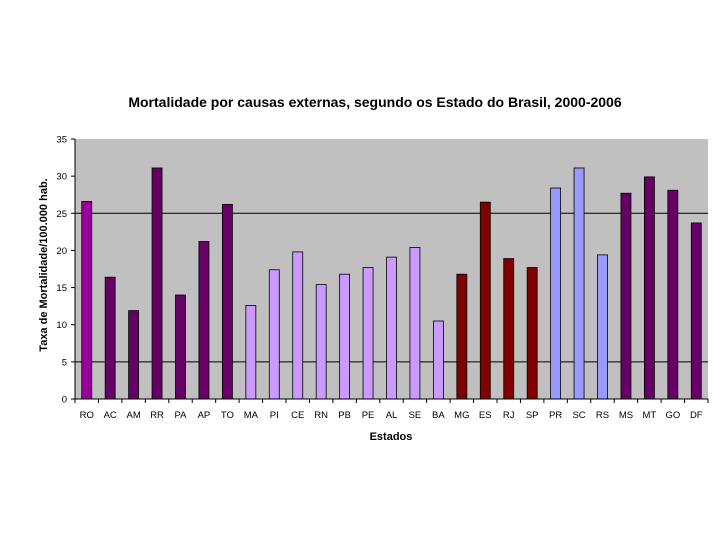 This screenshot has width=720, height=540. I want to click on bar-RR, so click(157, 283).